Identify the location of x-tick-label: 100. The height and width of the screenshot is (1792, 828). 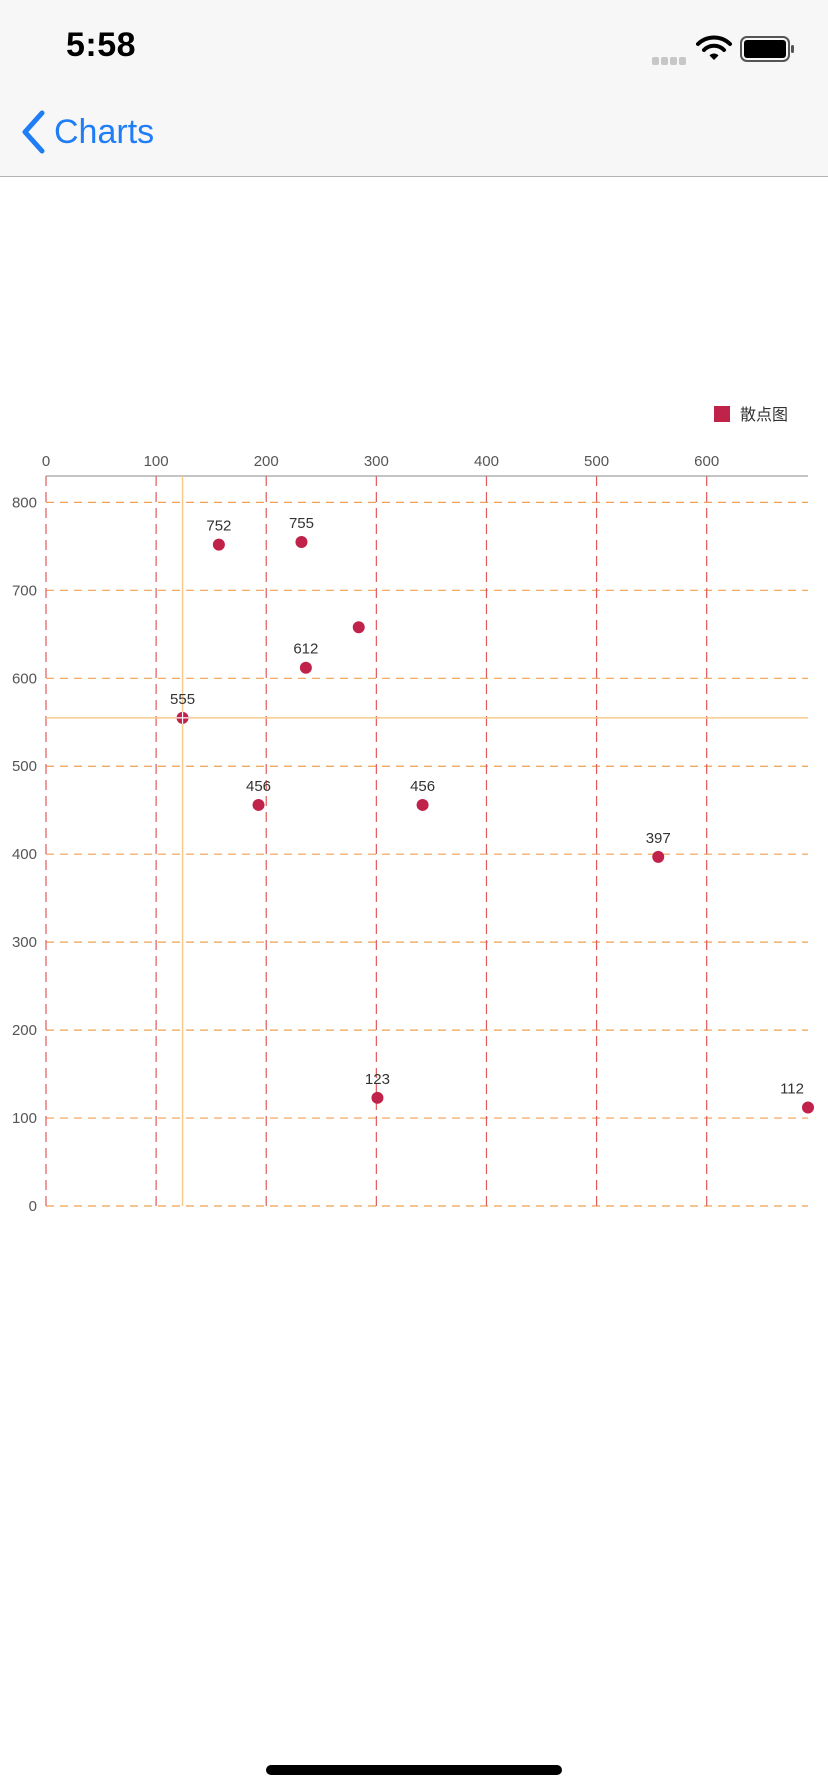
(156, 461).